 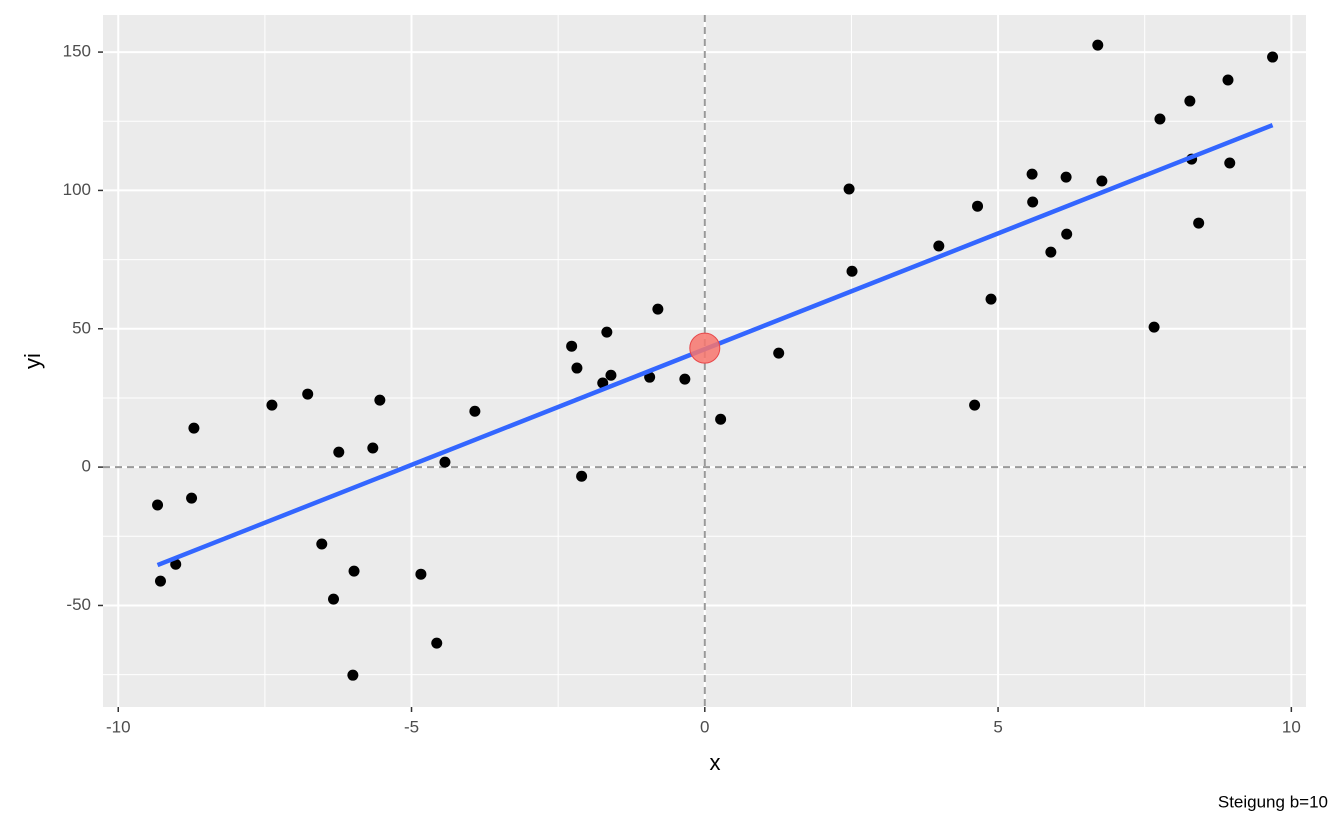 What do you see at coordinates (715, 762) in the screenshot?
I see `x-axis-title: x` at bounding box center [715, 762].